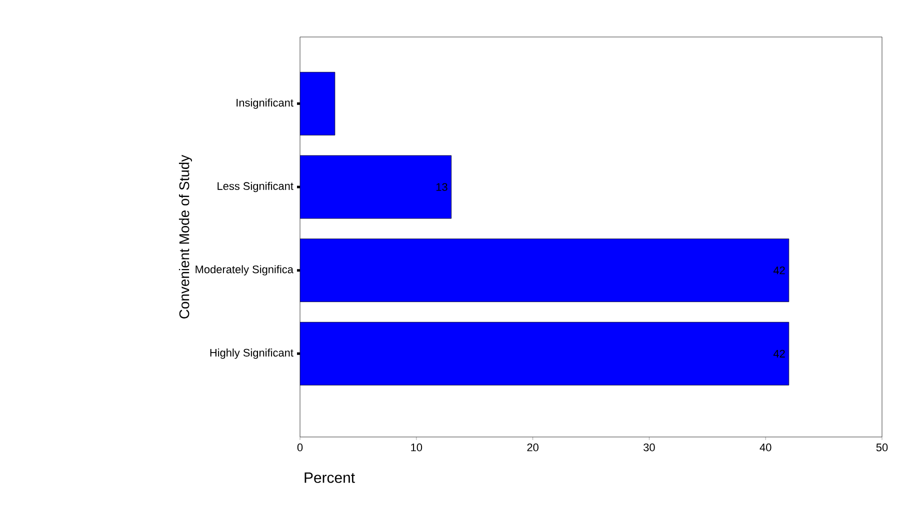 The height and width of the screenshot is (515, 903). I want to click on y-axis-title: Convenient Mode of Study, so click(185, 236).